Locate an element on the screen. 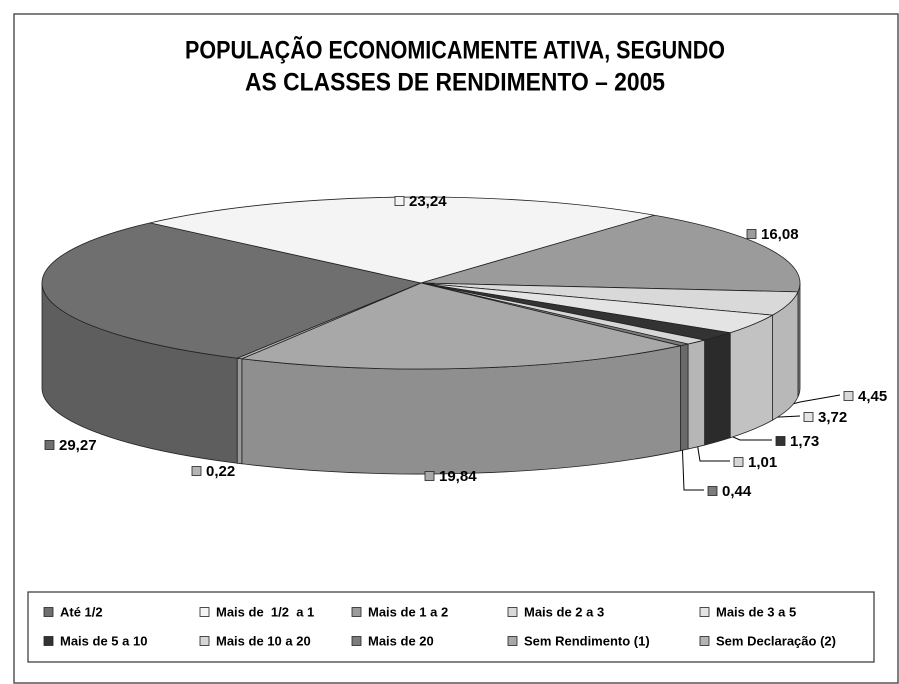 The image size is (899, 684). value-label: 1,73 is located at coordinates (804, 441).